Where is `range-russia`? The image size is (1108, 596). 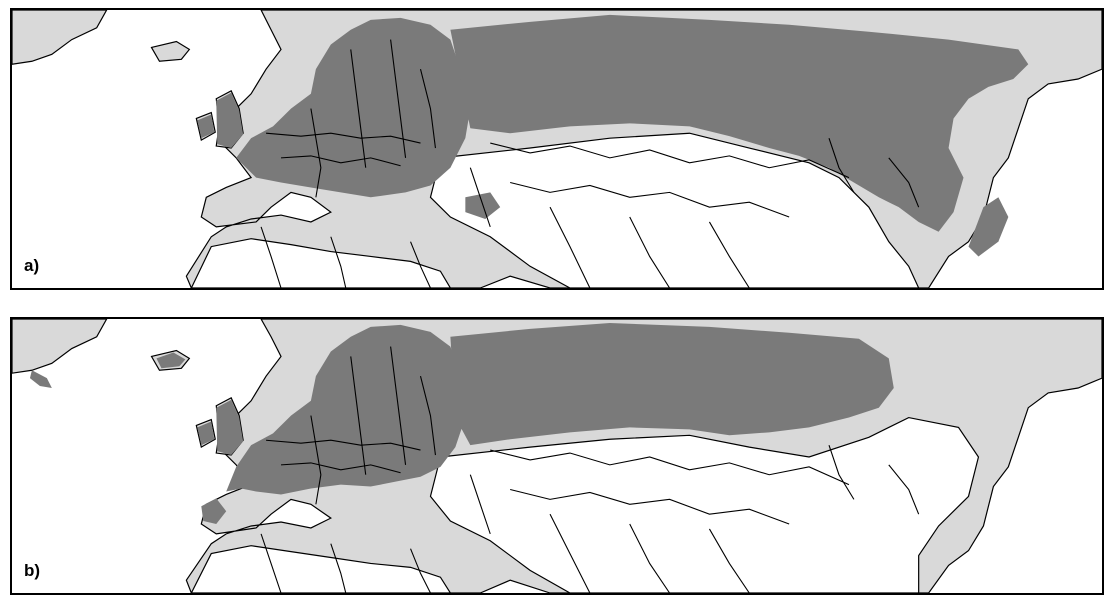
range-russia is located at coordinates (672, 384).